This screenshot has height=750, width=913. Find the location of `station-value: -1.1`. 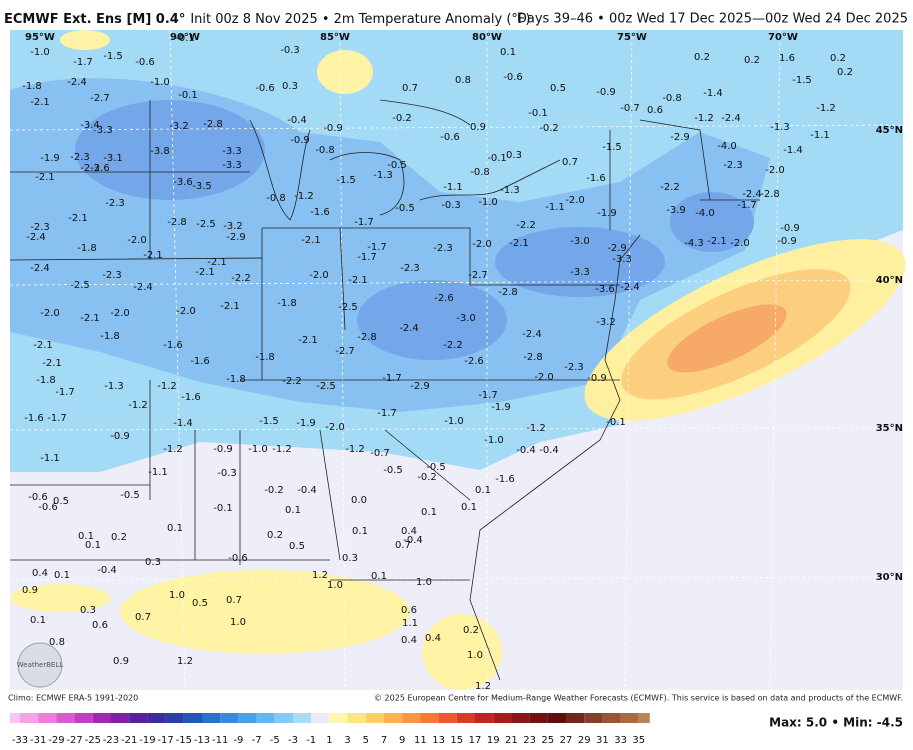

station-value: -1.1 is located at coordinates (453, 187).